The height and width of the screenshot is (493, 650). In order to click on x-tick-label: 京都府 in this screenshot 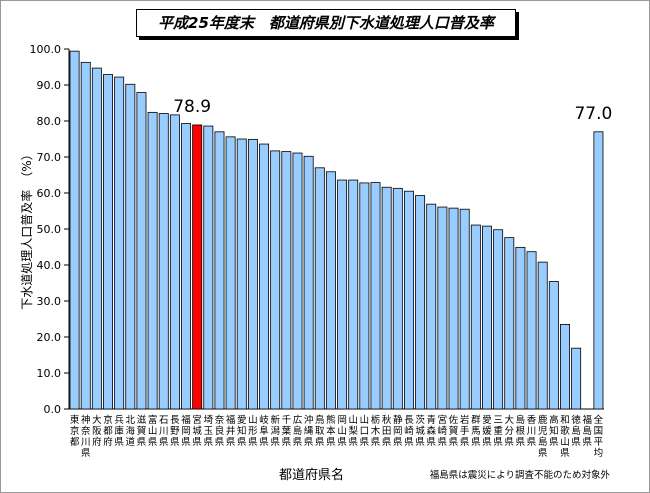, I will do `click(108, 431)`.